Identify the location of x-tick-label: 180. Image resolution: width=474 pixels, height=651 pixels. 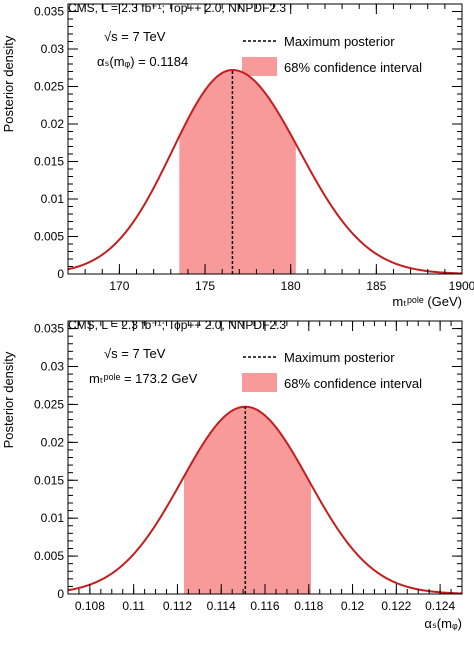
(291, 286).